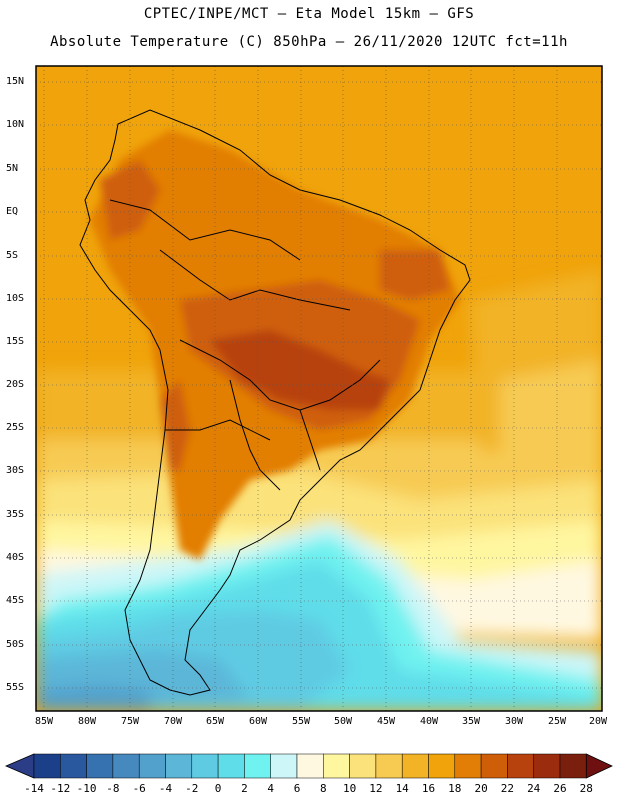 The width and height of the screenshot is (618, 800). I want to click on colorbar-over-arrow, so click(599, 766).